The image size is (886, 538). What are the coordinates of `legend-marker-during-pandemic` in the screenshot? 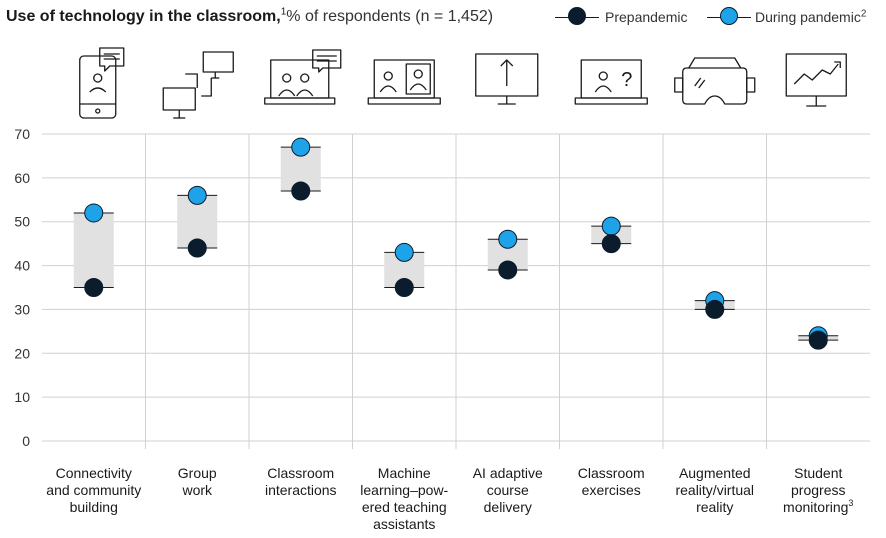 It's located at (729, 16).